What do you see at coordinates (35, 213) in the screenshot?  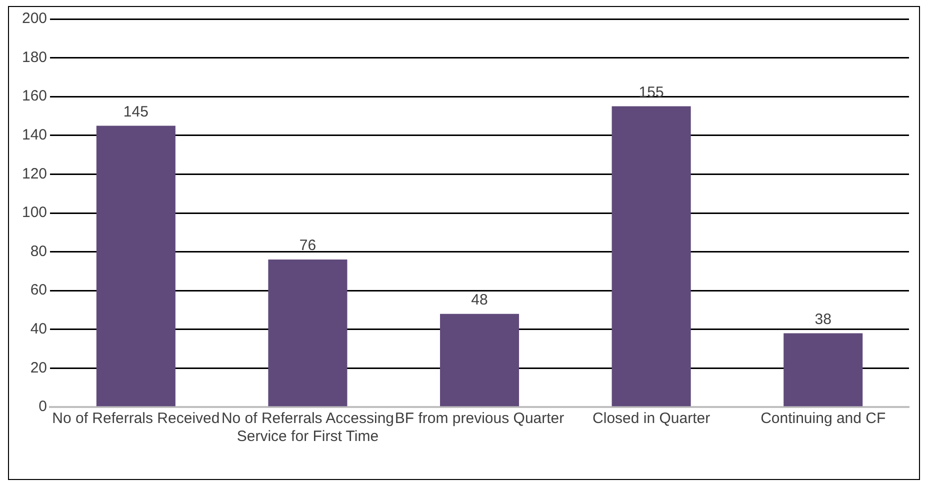 I see `y-tick-label: 100` at bounding box center [35, 213].